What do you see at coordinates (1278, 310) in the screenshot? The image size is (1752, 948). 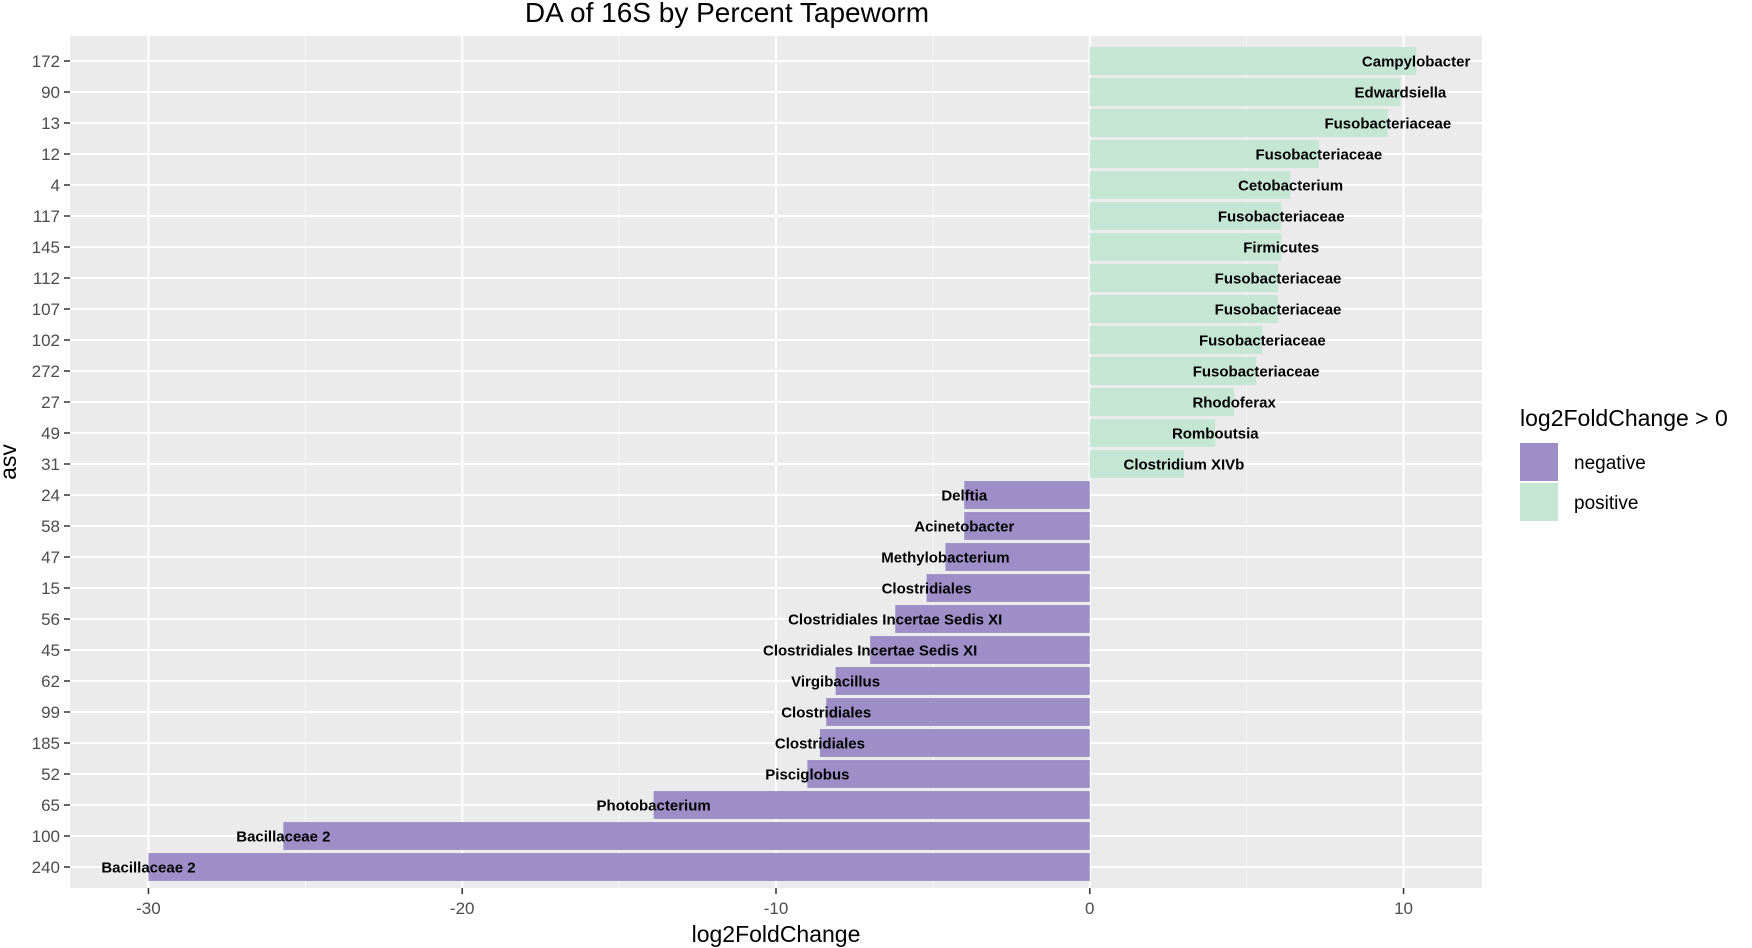 I see `bar-label-asv-107: Fusobacteriaceae` at bounding box center [1278, 310].